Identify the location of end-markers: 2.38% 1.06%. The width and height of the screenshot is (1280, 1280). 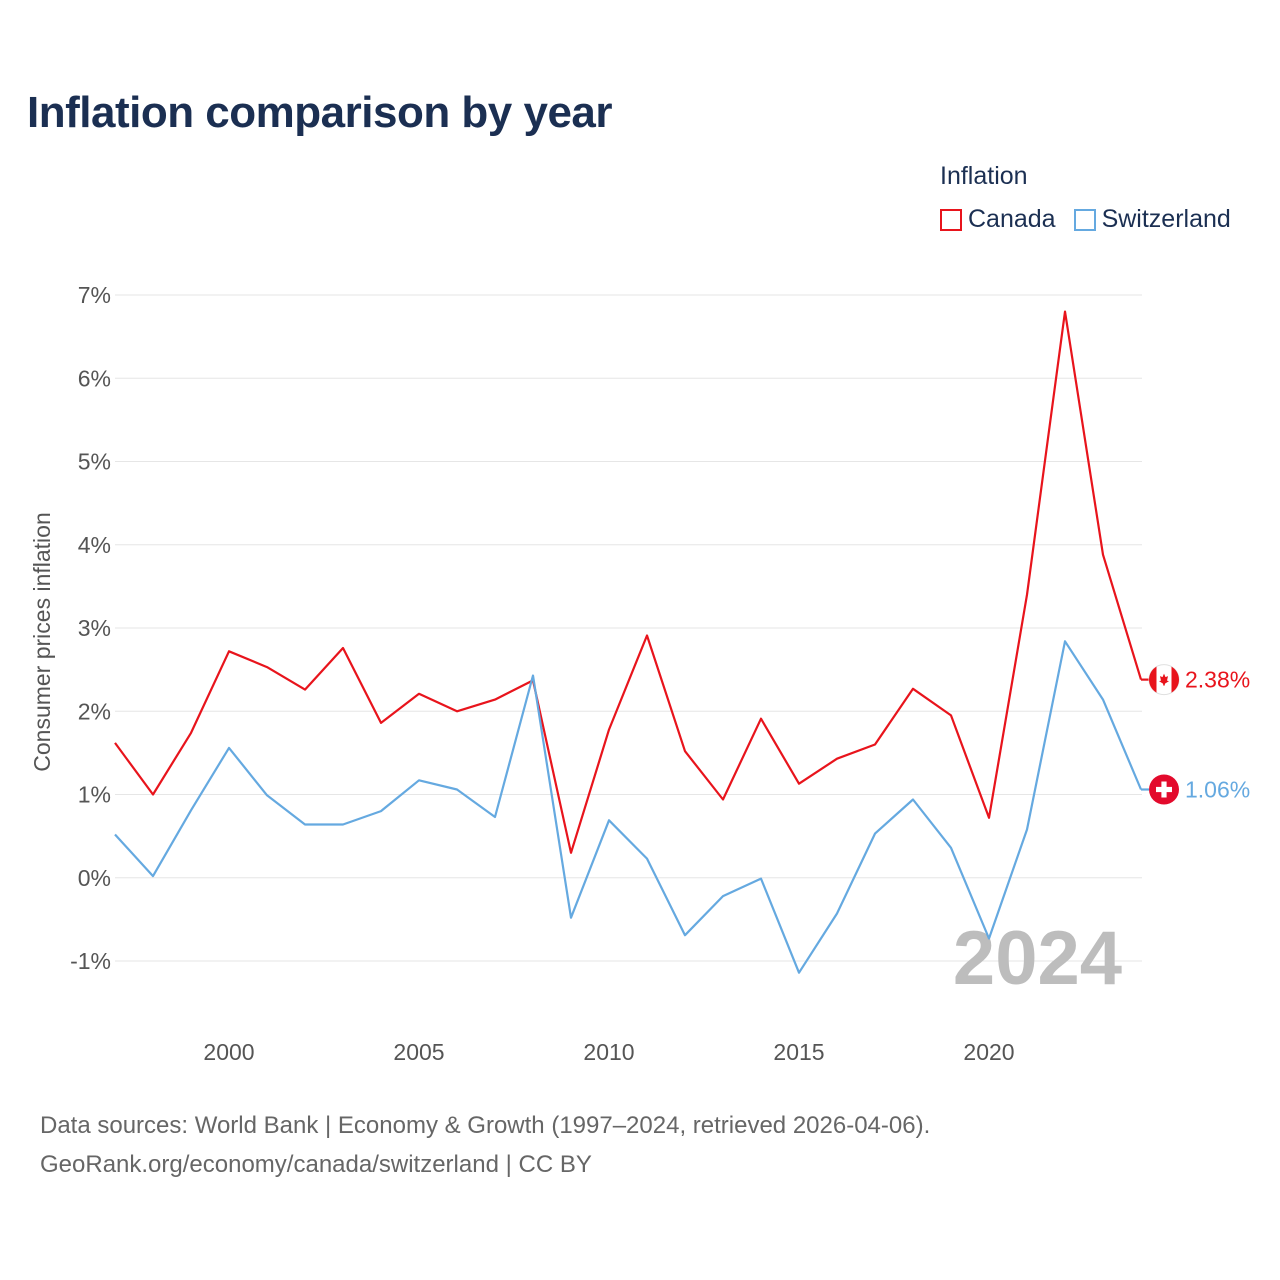
(1199, 734).